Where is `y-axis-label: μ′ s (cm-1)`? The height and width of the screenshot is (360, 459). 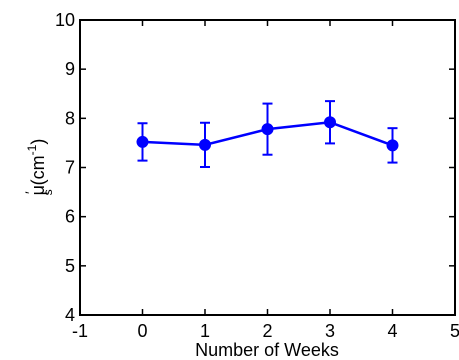
y-axis-label: μ′ s (cm-1) is located at coordinates (38, 167).